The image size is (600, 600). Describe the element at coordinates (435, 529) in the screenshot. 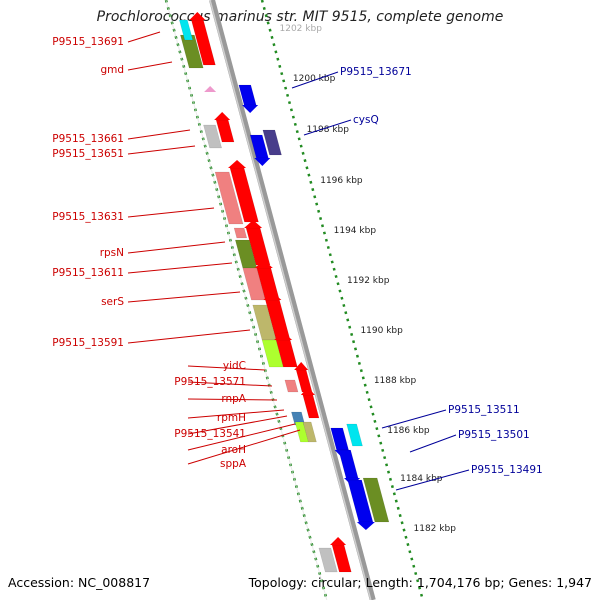

I see `scale-label: 1182 kbp` at that location.